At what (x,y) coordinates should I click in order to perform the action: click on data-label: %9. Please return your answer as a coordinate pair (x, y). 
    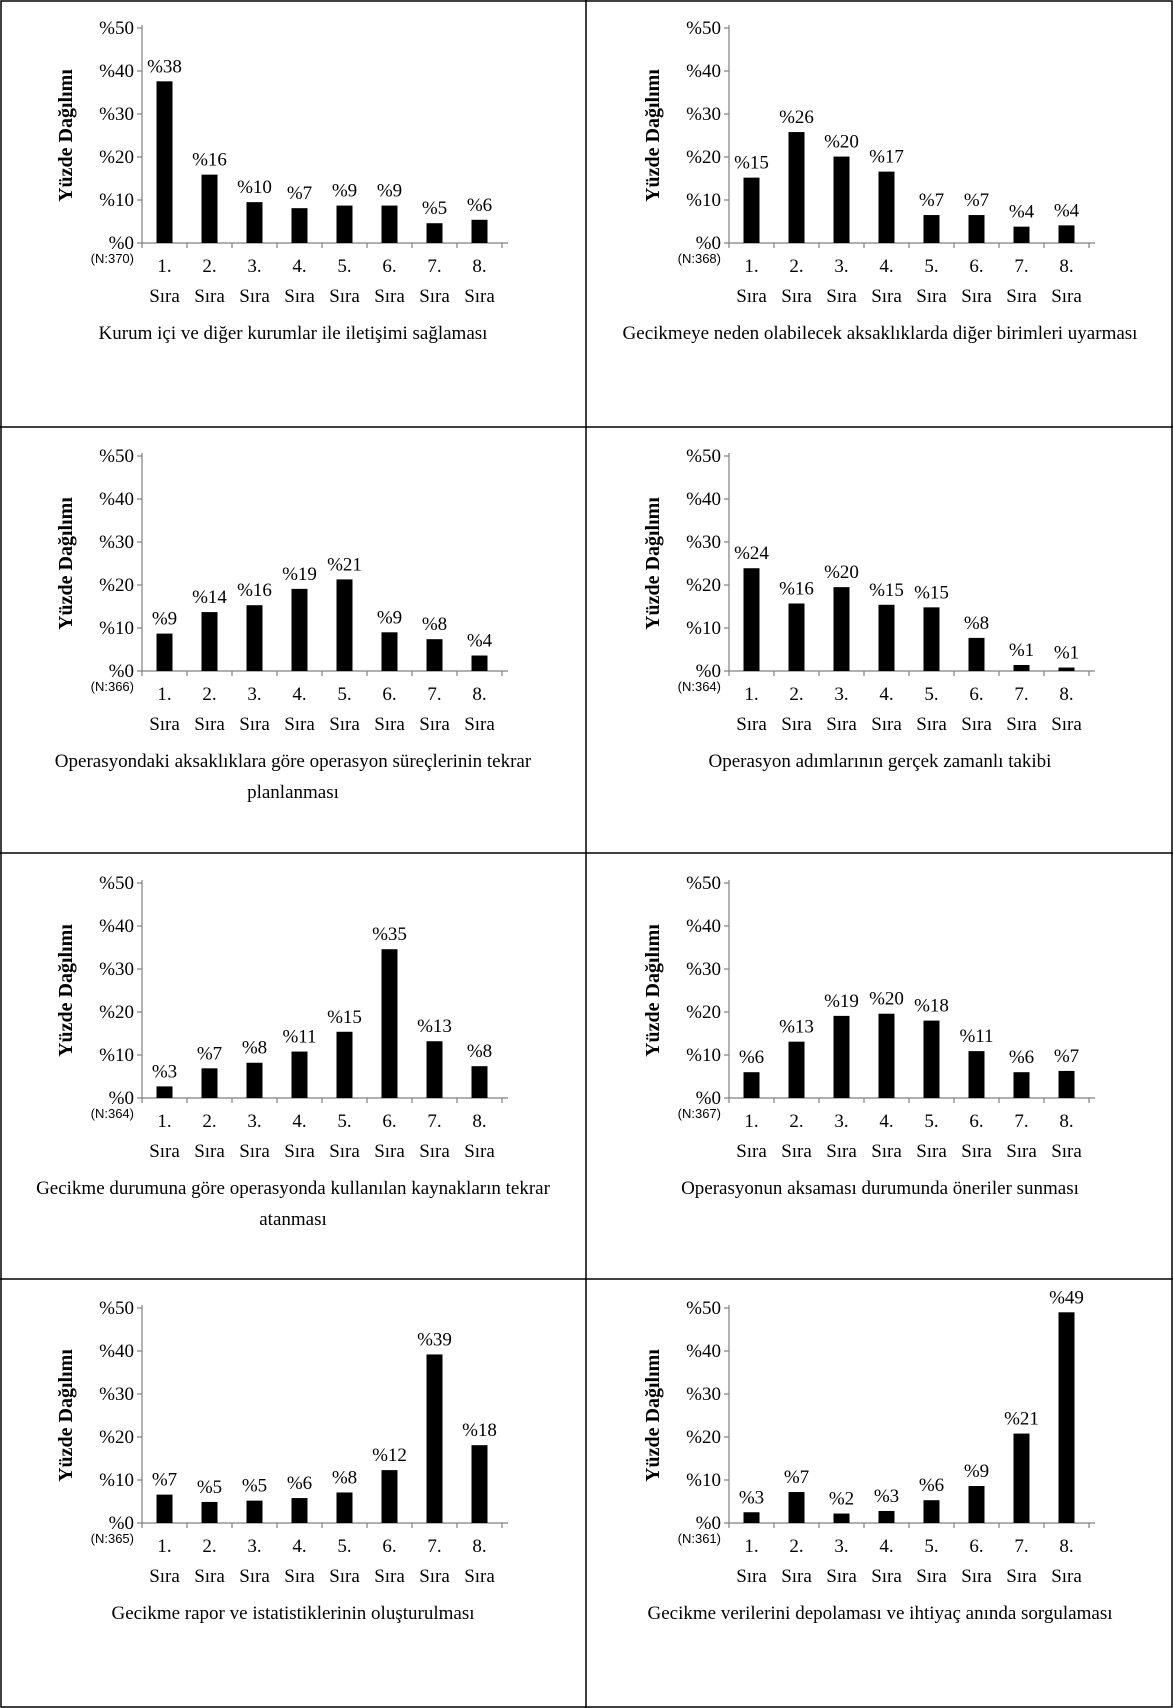
    Looking at the image, I should click on (389, 191).